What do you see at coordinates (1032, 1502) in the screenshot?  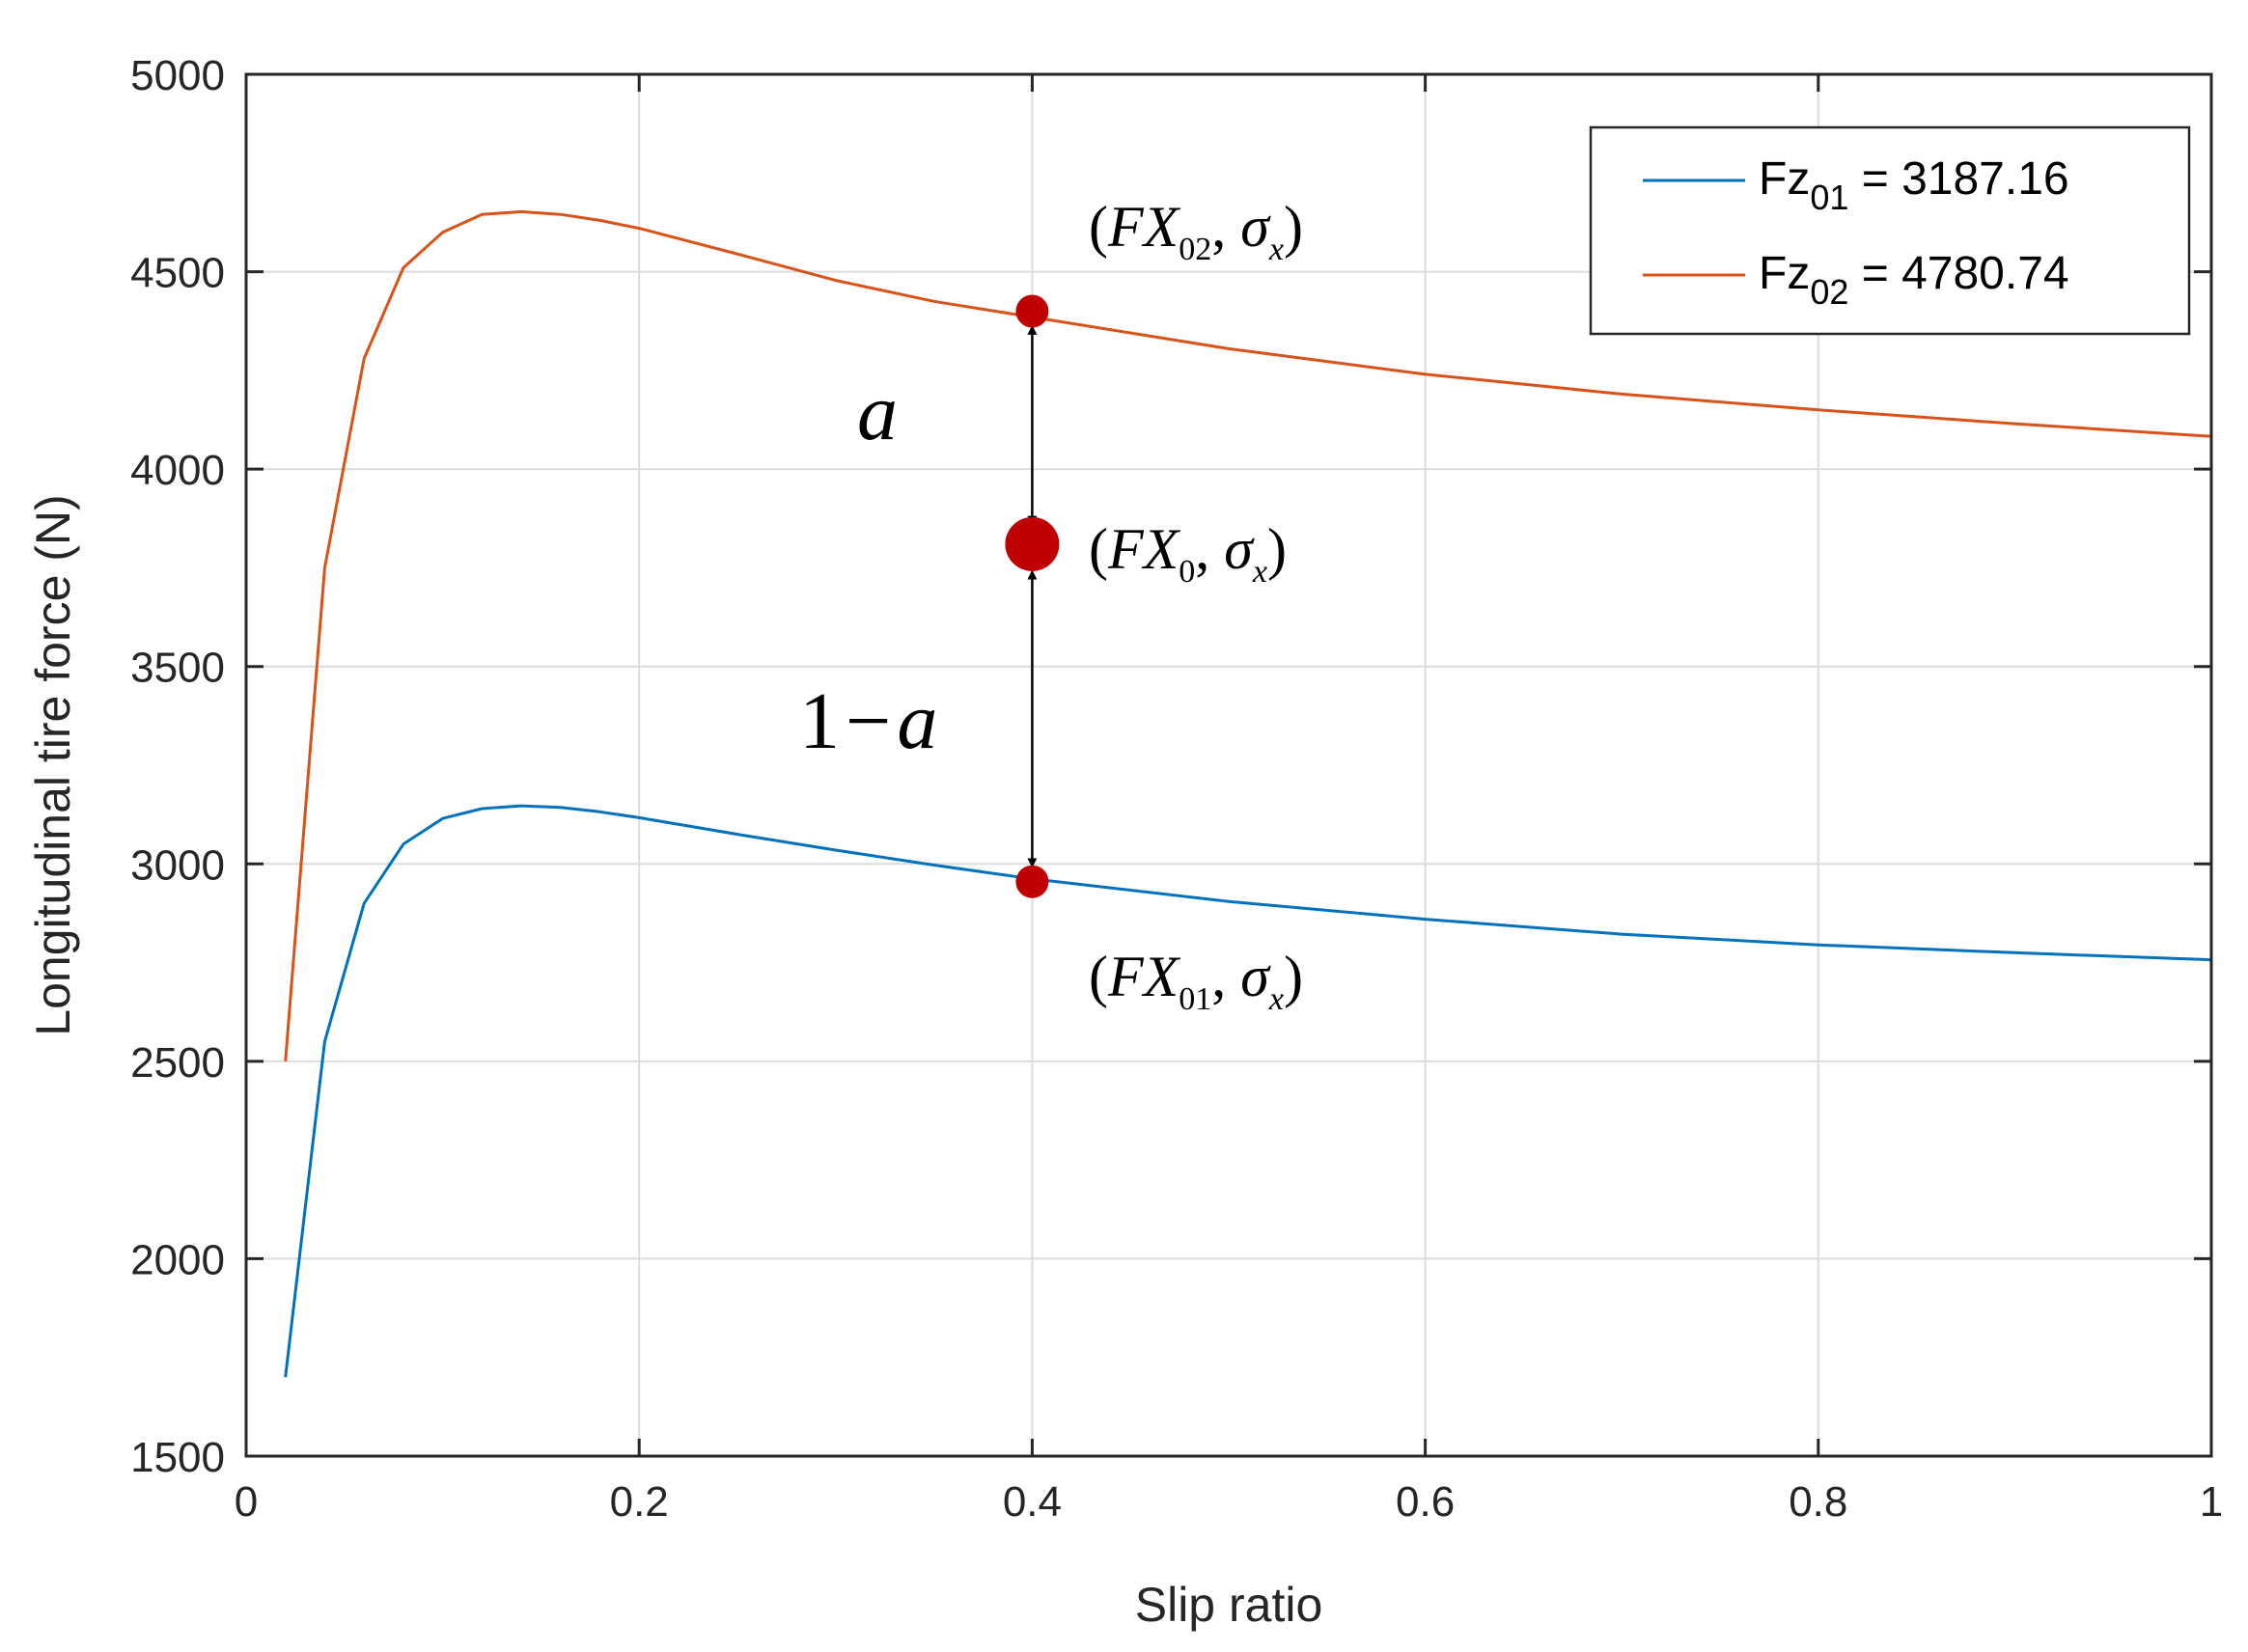 I see `x-tick-label: 0.4` at bounding box center [1032, 1502].